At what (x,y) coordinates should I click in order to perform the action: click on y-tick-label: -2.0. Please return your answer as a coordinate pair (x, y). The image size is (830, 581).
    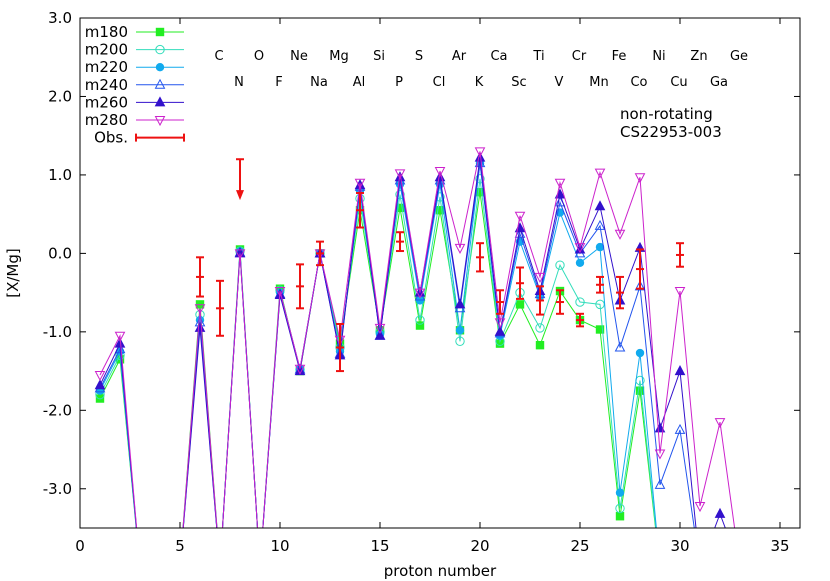
    Looking at the image, I should click on (57, 410).